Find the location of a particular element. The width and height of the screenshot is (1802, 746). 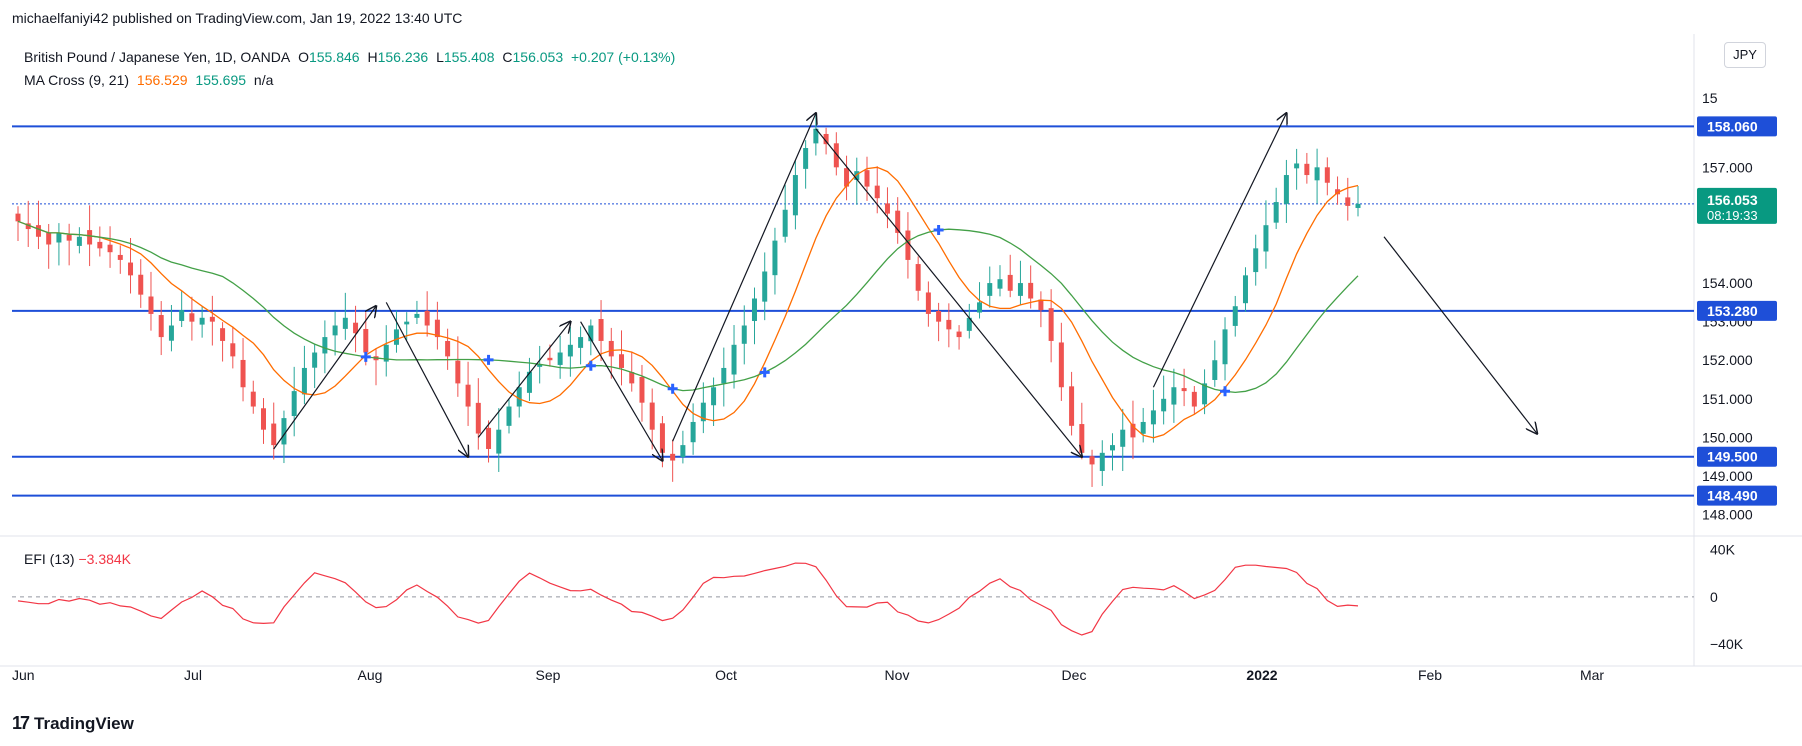

level-label-2-bg is located at coordinates (1737, 456).